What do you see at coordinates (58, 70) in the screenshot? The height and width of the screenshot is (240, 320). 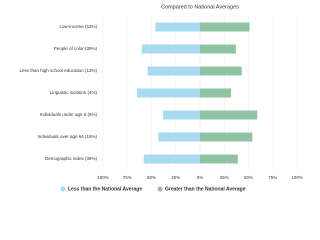 I see `y-tick-label: Less than high school education (13%)` at bounding box center [58, 70].